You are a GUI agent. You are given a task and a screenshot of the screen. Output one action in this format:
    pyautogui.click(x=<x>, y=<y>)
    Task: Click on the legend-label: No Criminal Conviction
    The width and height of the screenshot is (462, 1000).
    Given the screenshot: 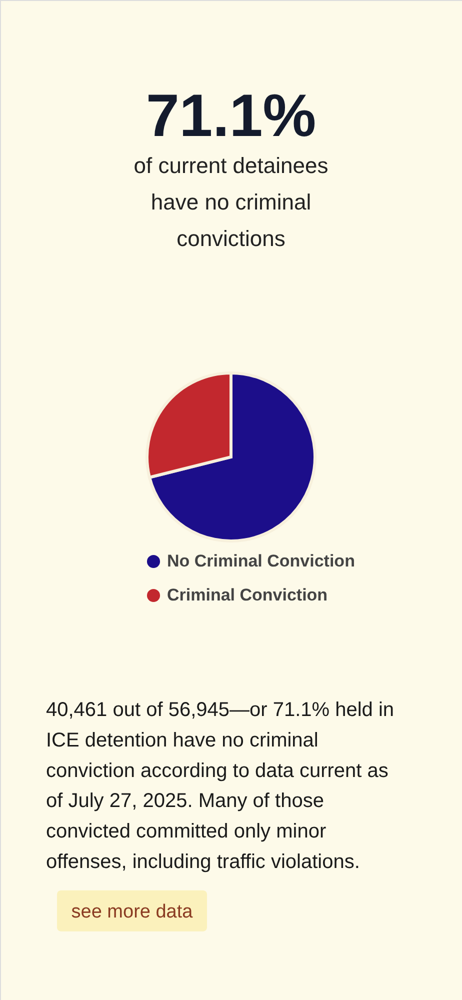 What is the action you would take?
    pyautogui.click(x=261, y=561)
    